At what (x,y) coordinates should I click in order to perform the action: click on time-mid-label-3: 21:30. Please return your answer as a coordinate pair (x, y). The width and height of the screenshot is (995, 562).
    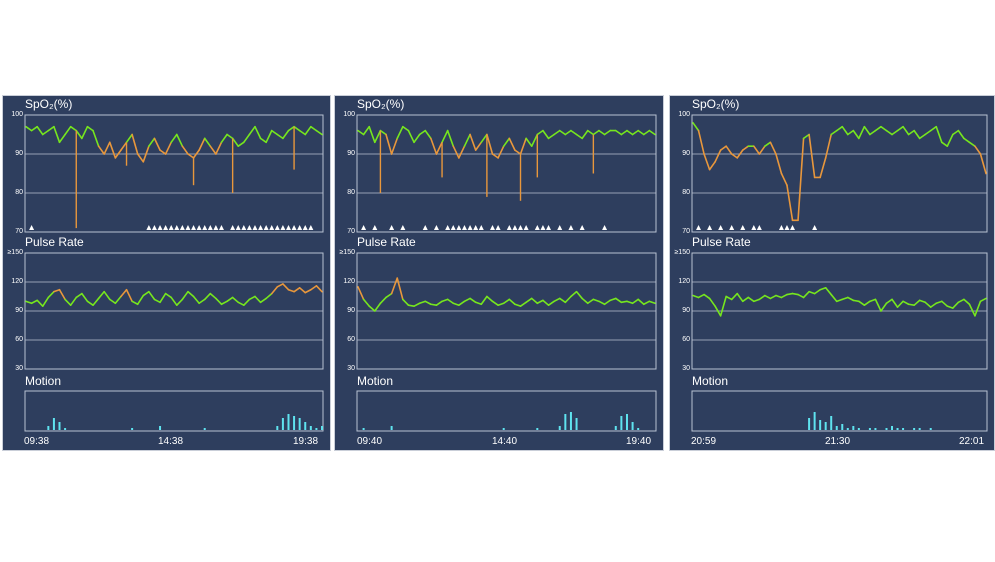
    Looking at the image, I should click on (838, 441).